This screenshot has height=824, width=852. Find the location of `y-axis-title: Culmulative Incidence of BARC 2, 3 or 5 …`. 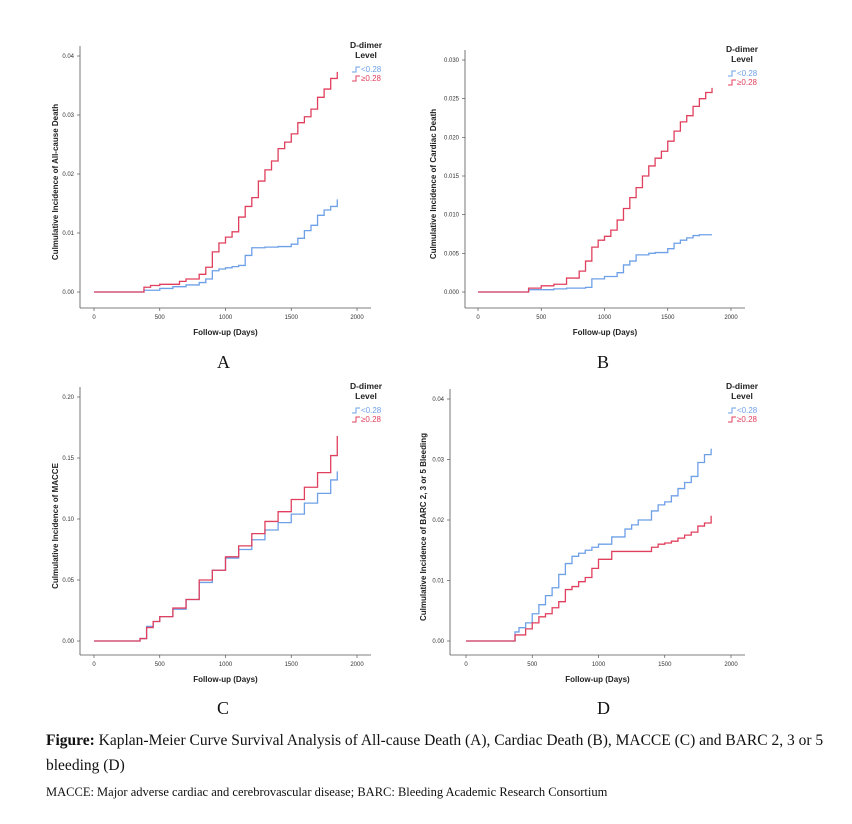

y-axis-title: Culmulative Incidence of BARC 2, 3 or 5 … is located at coordinates (423, 527).